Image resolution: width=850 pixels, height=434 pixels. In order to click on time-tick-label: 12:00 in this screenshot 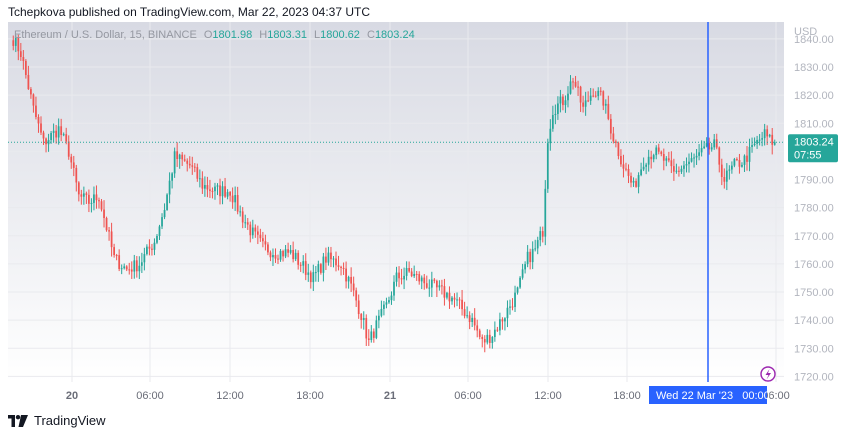, I will do `click(548, 396)`.